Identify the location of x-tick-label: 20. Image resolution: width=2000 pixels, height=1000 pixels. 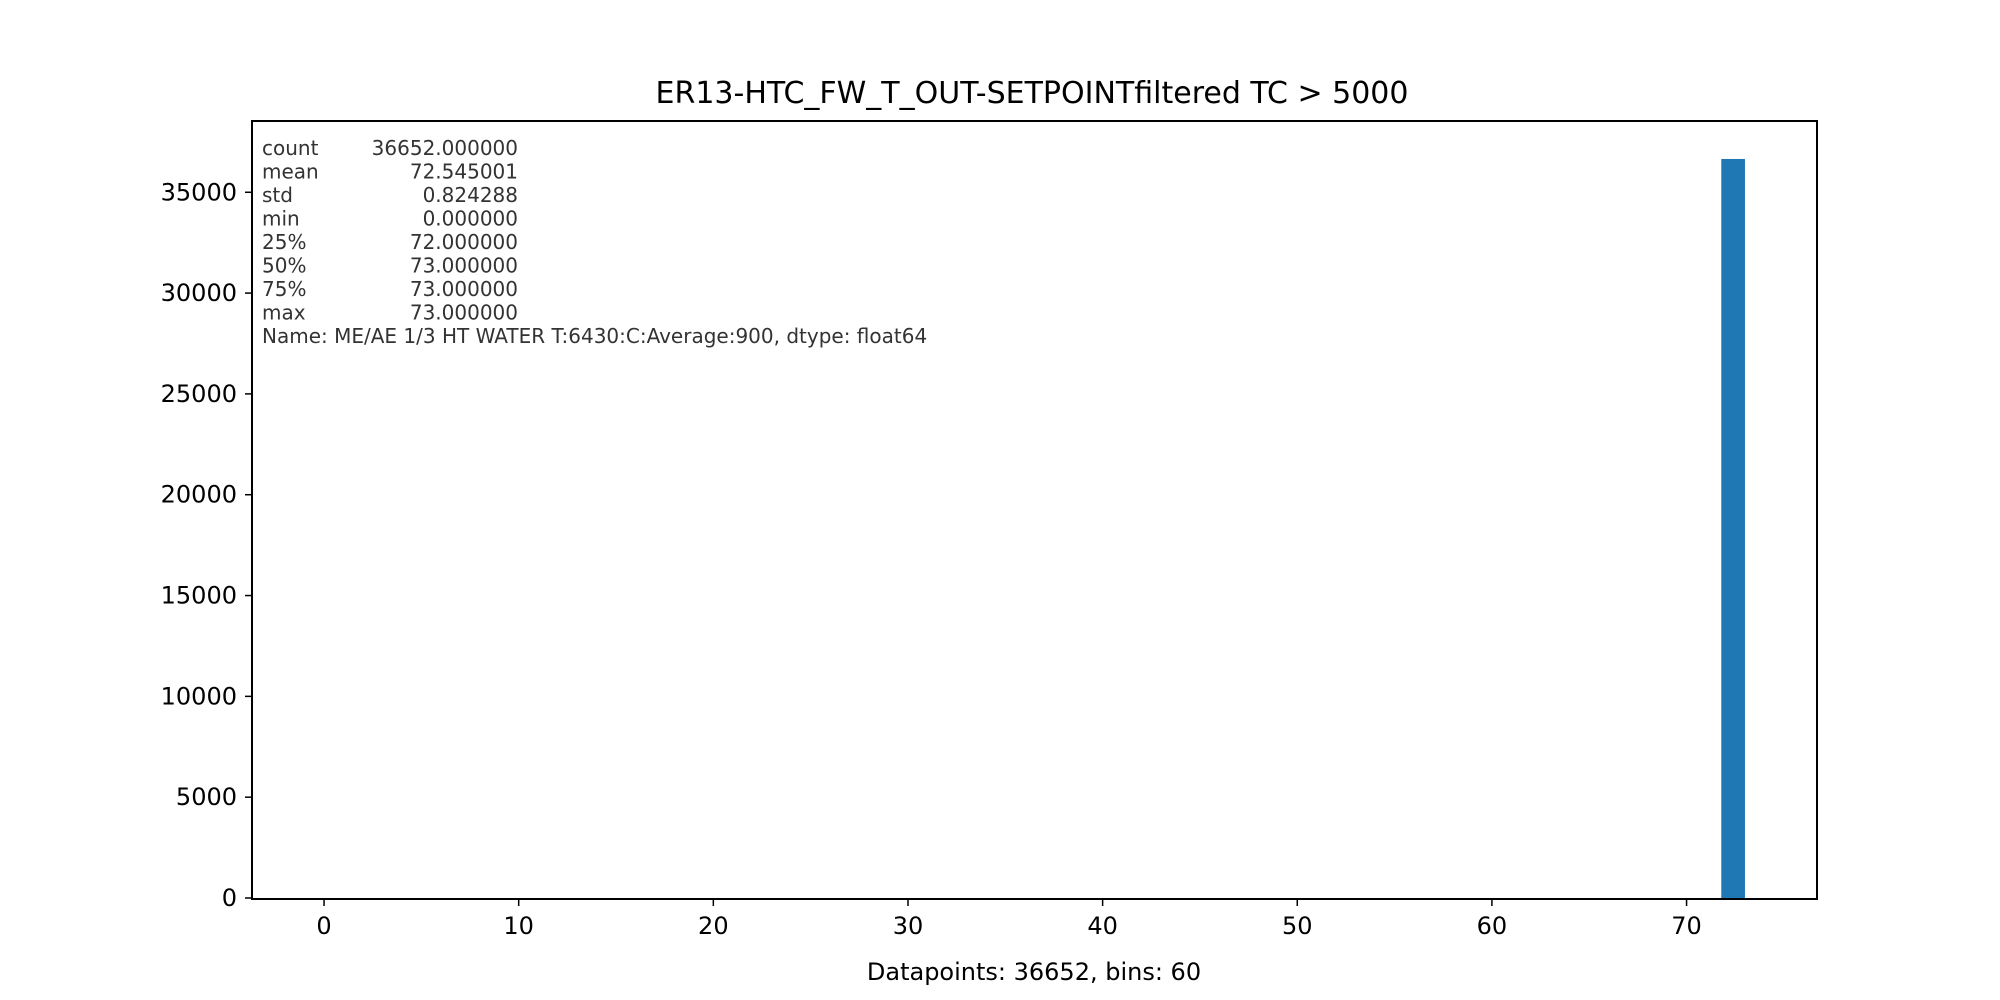
(713, 926).